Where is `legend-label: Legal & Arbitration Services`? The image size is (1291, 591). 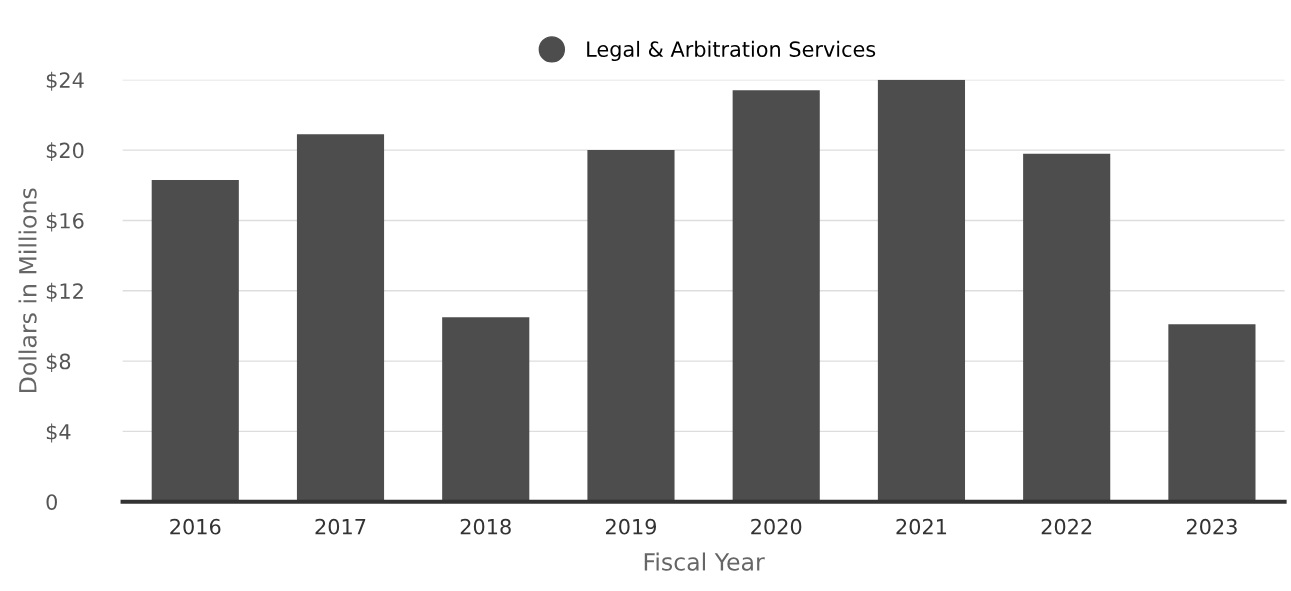
legend-label: Legal & Arbitration Services is located at coordinates (731, 51).